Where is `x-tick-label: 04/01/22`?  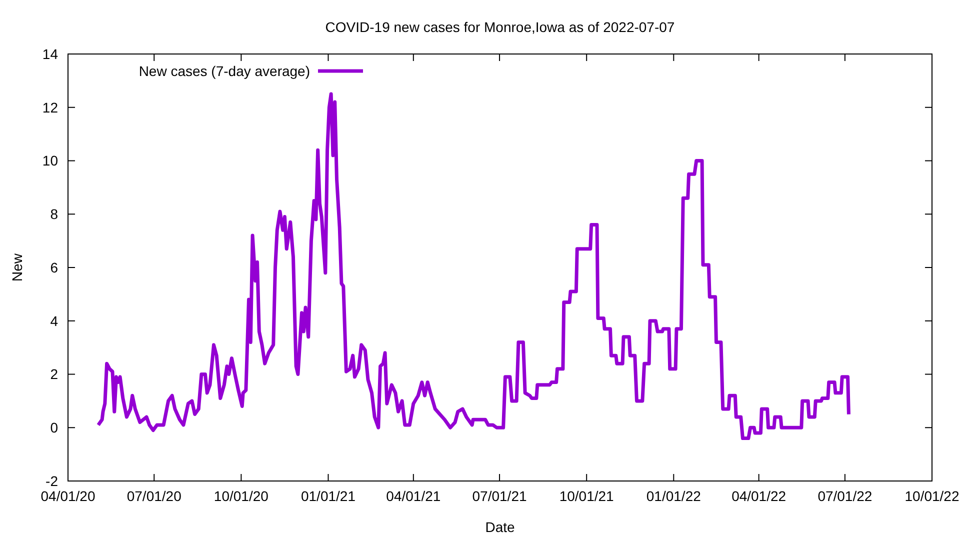
x-tick-label: 04/01/22 is located at coordinates (759, 496).